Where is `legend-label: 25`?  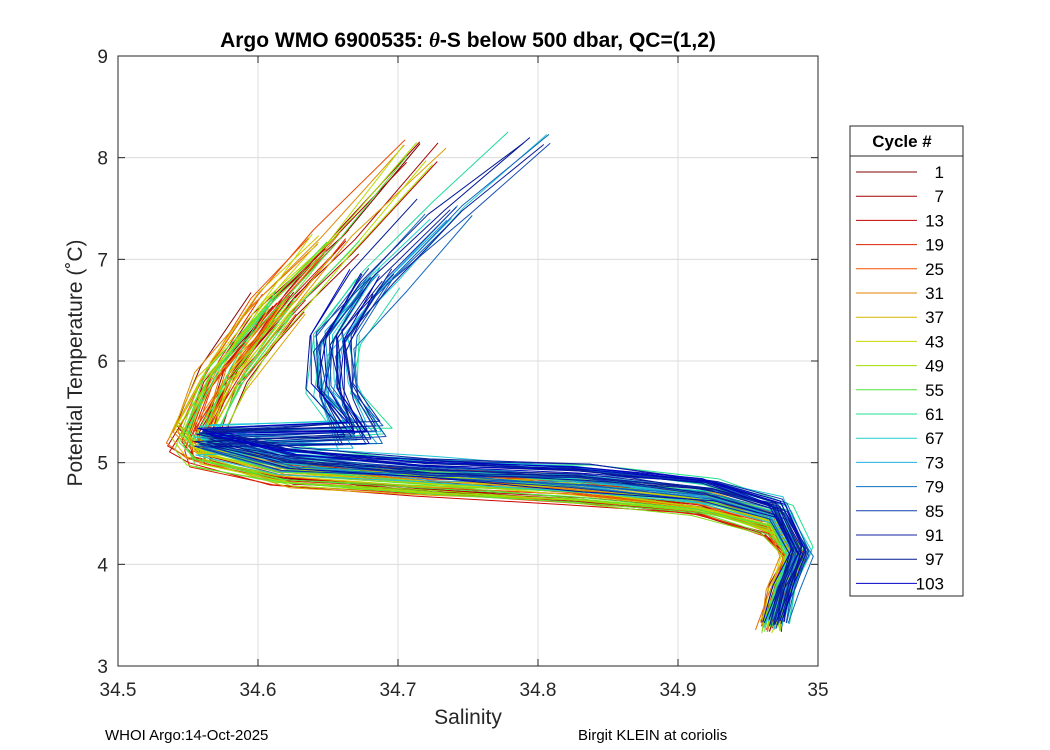 legend-label: 25 is located at coordinates (934, 269).